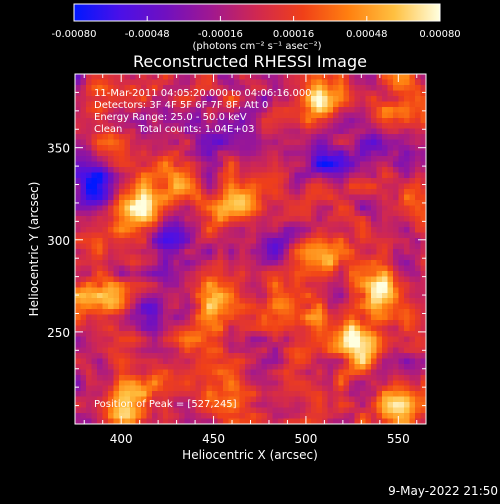 This screenshot has height=504, width=500. Describe the element at coordinates (58, 241) in the screenshot. I see `y-tick-label: 300` at that location.